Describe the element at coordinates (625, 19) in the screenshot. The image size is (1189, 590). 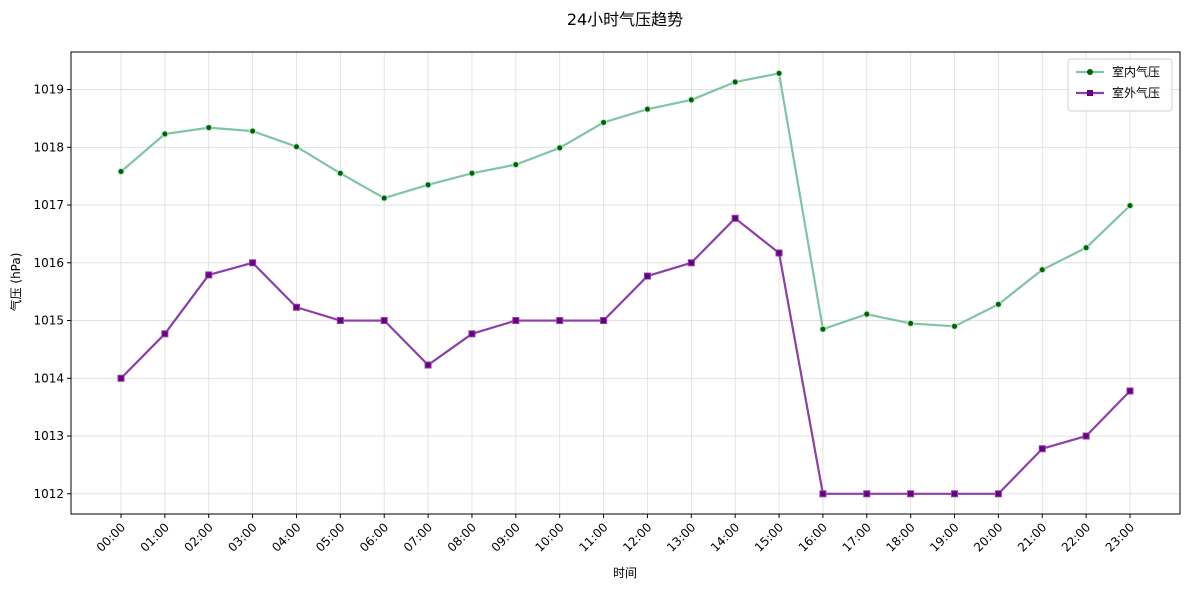
I see `chart-title: 24小时气压趋势` at that location.